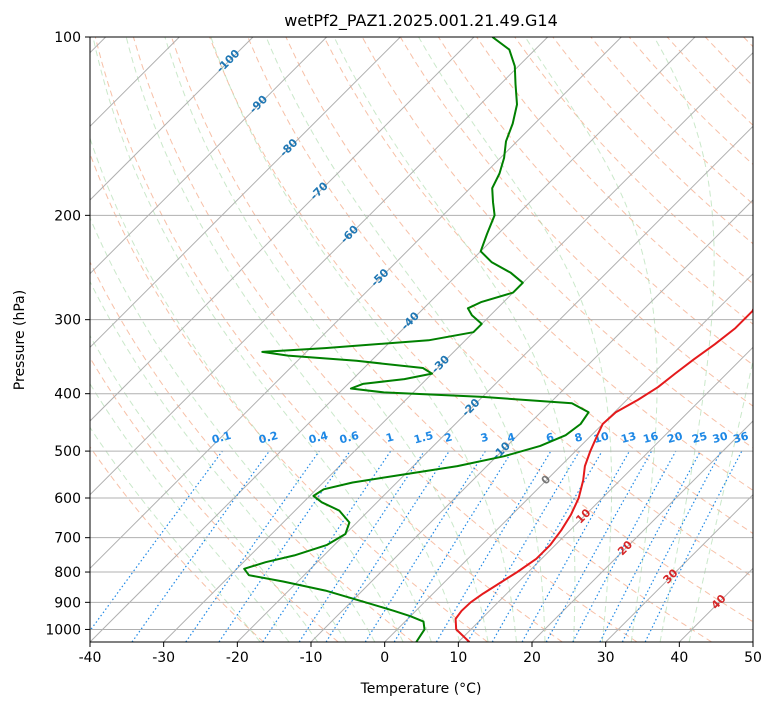  Describe the element at coordinates (753, 658) in the screenshot. I see `x-tick-label: 50` at that location.